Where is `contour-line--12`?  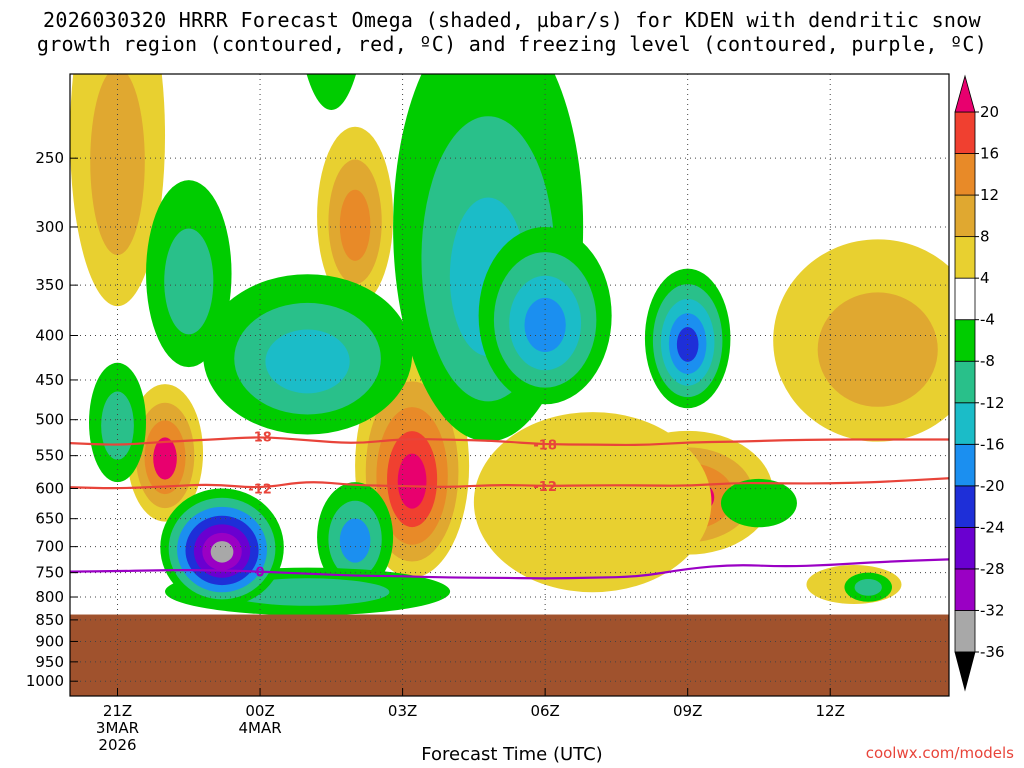
contour-line--12 is located at coordinates (509, 483).